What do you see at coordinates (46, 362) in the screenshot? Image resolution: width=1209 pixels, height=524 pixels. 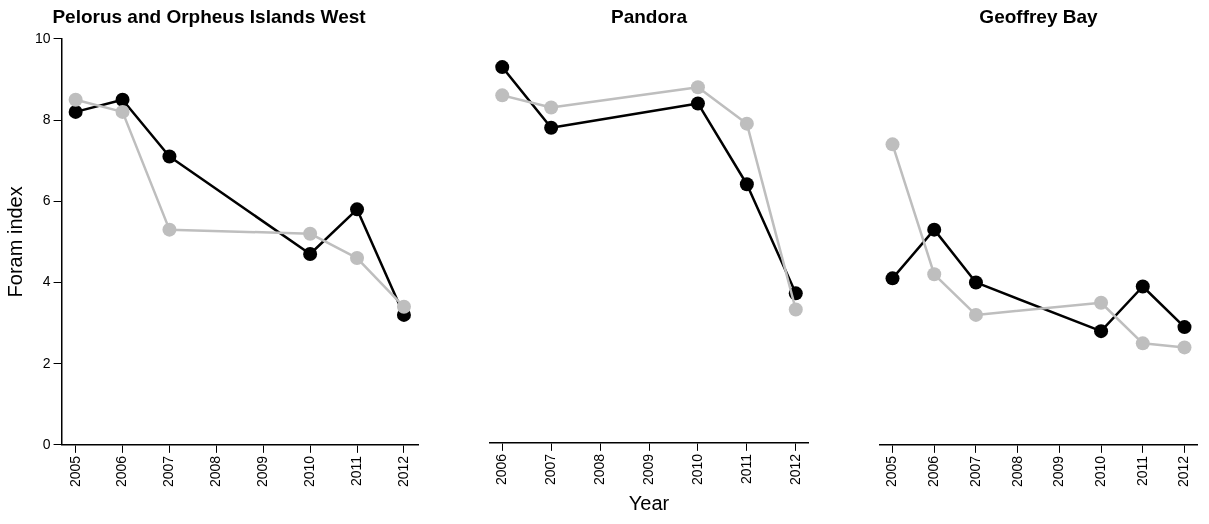 I see `y-tick-label: 2` at bounding box center [46, 362].